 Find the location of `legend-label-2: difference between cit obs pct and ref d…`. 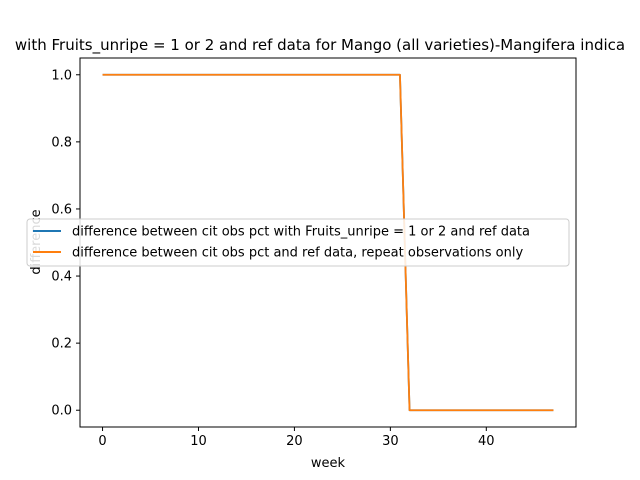

legend-label-2: difference between cit obs pct and ref d… is located at coordinates (297, 253).